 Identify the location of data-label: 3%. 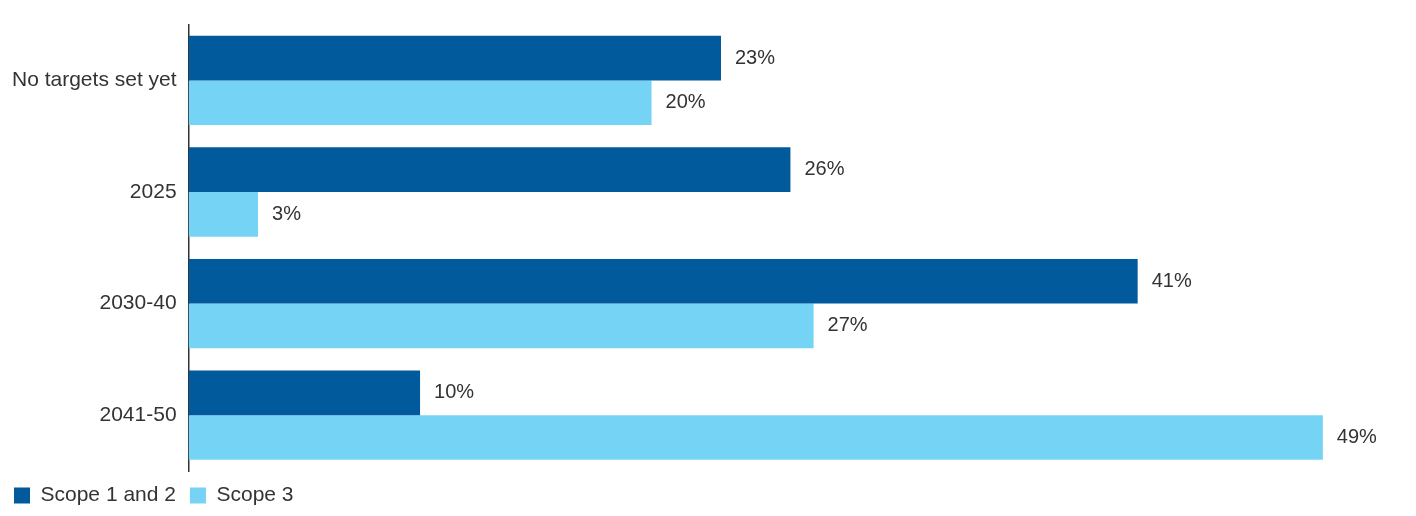
(287, 212).